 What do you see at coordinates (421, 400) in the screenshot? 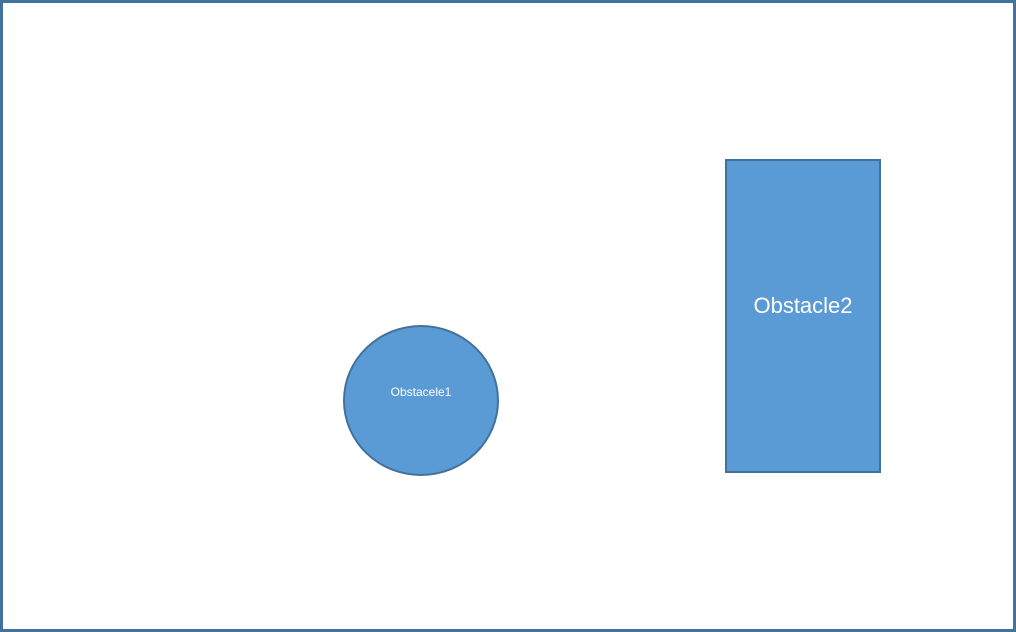
I see `obstacle1-circle: Obstacele1` at bounding box center [421, 400].